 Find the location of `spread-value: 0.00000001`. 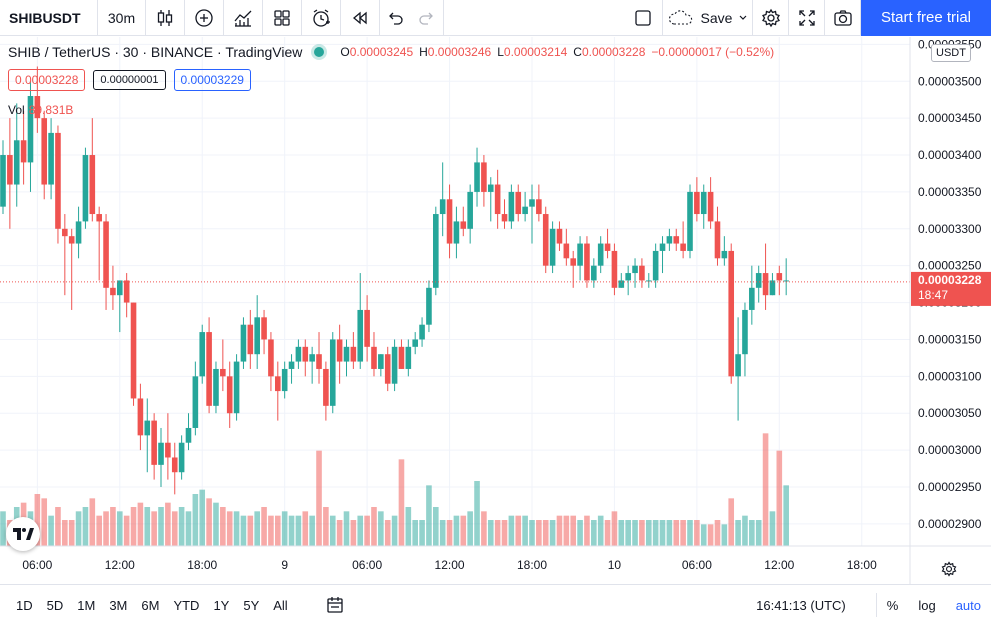

spread-value: 0.00000001 is located at coordinates (129, 80).